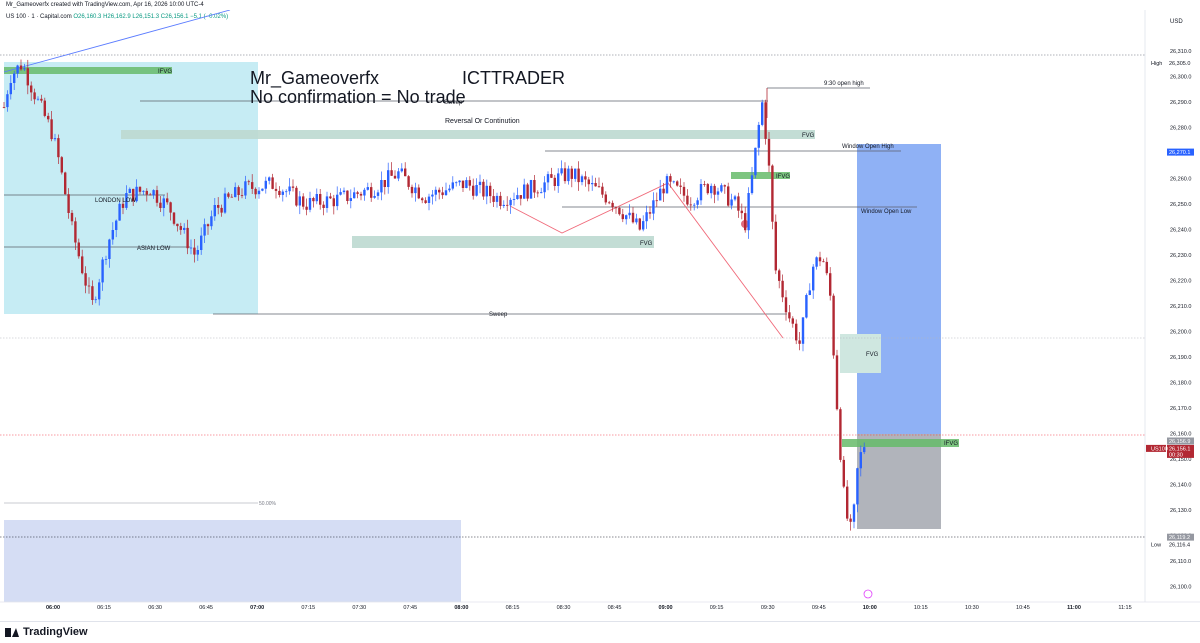 The width and height of the screenshot is (1200, 643). Describe the element at coordinates (39, 17) in the screenshot. I see `symbol-name: US 100 · 1 · Capital.com` at that location.